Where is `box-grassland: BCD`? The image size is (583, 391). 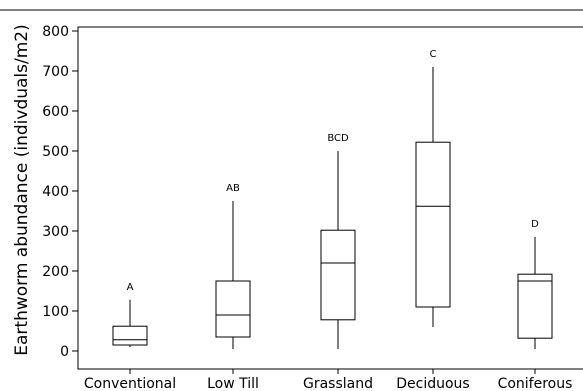
box-grassland: BCD is located at coordinates (338, 241).